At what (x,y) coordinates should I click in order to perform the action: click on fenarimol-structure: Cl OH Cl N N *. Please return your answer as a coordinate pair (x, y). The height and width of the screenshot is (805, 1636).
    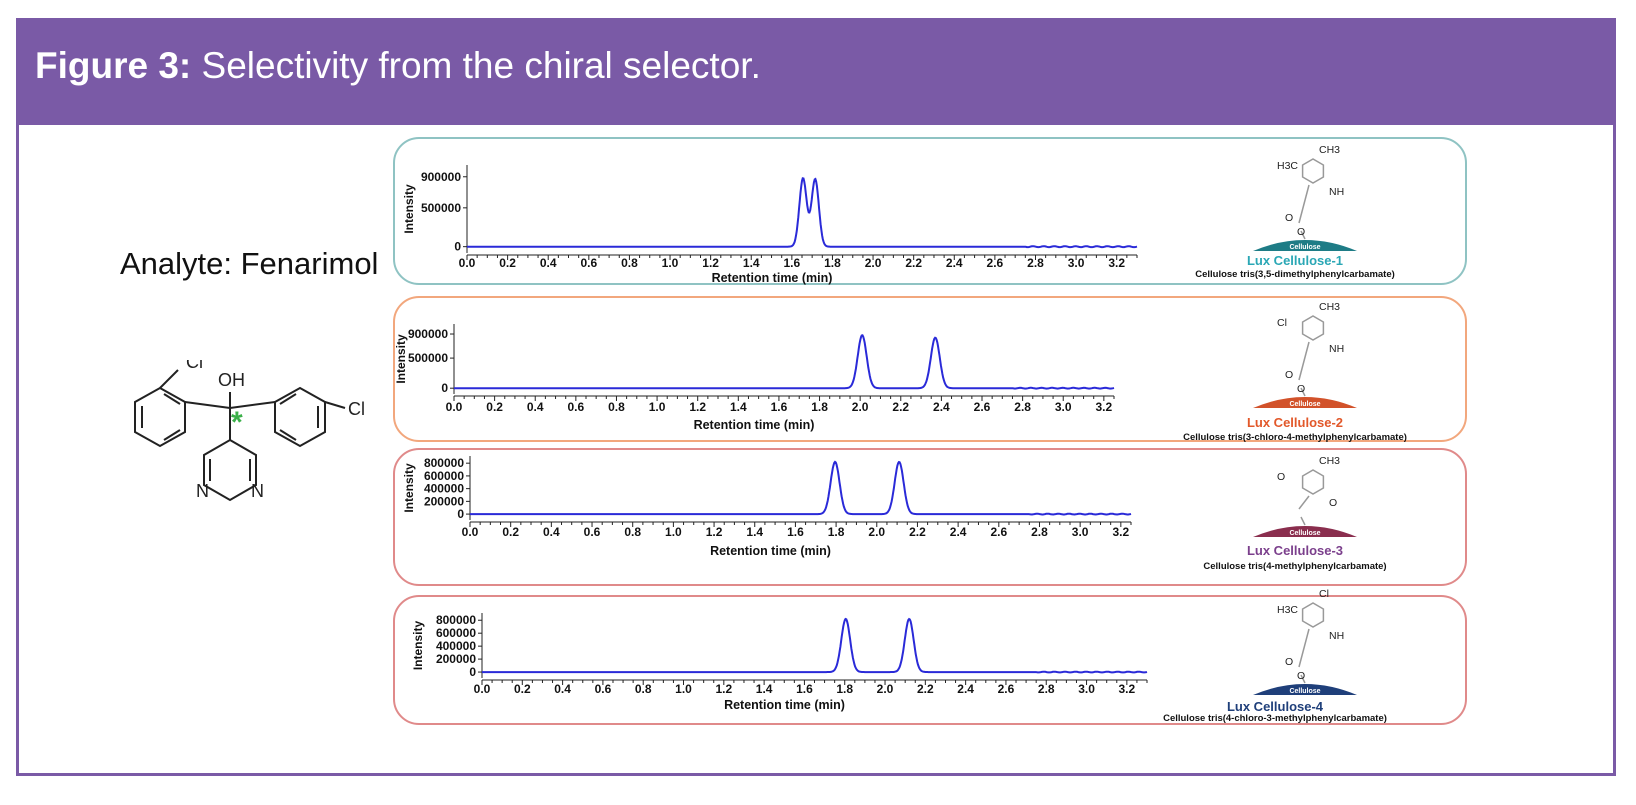
    Looking at the image, I should click on (249, 431).